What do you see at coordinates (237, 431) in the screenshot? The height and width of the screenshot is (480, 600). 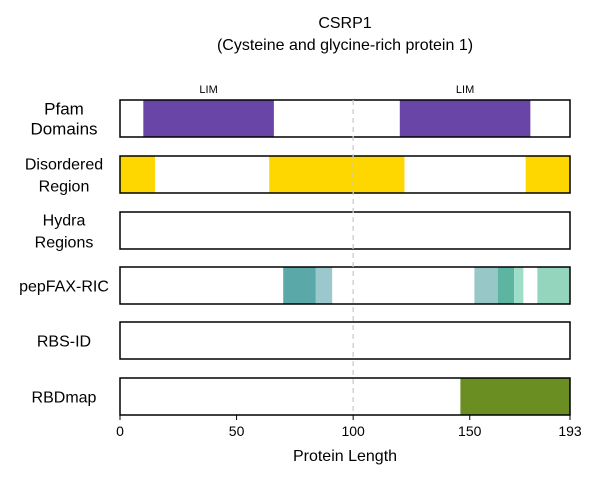 I see `x-tick-label: 50` at bounding box center [237, 431].